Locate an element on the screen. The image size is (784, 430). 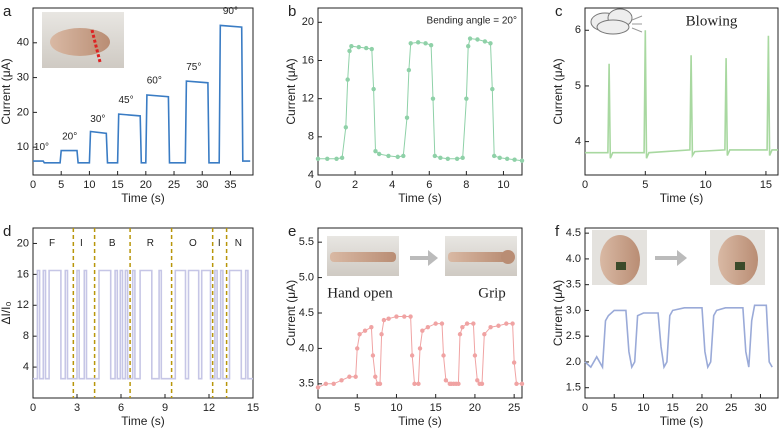
x-tick-label: 0 is located at coordinates (318, 408).